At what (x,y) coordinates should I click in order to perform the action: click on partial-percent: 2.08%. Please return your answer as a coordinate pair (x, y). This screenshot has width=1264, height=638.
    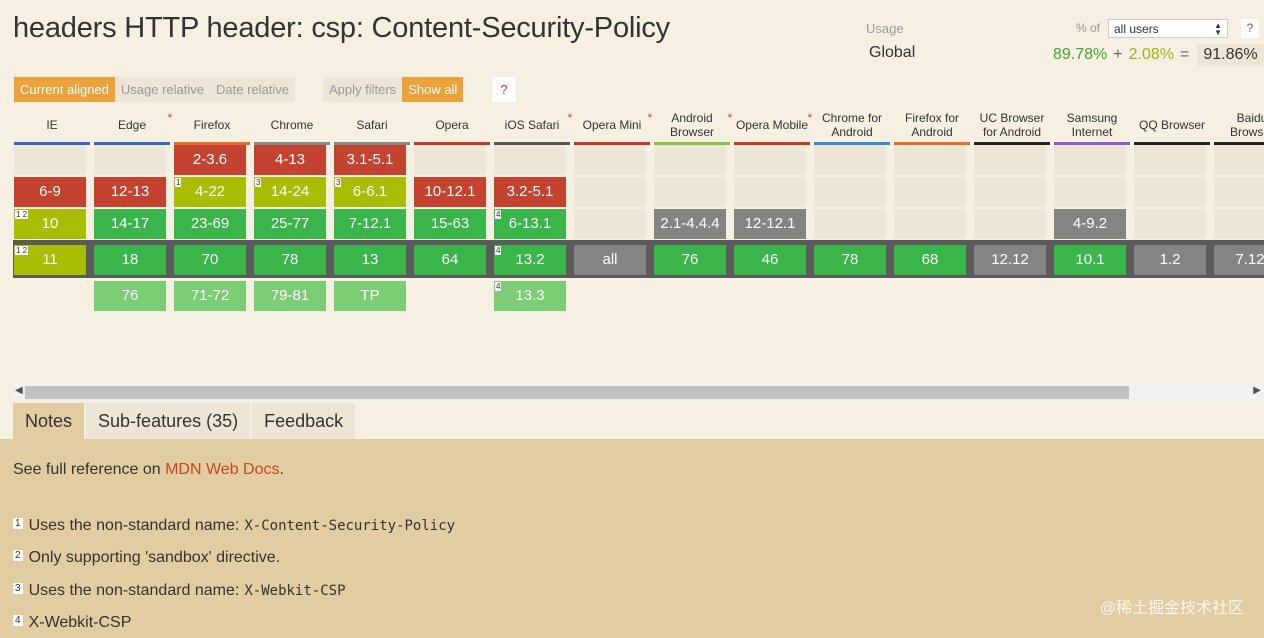
    Looking at the image, I should click on (1151, 54).